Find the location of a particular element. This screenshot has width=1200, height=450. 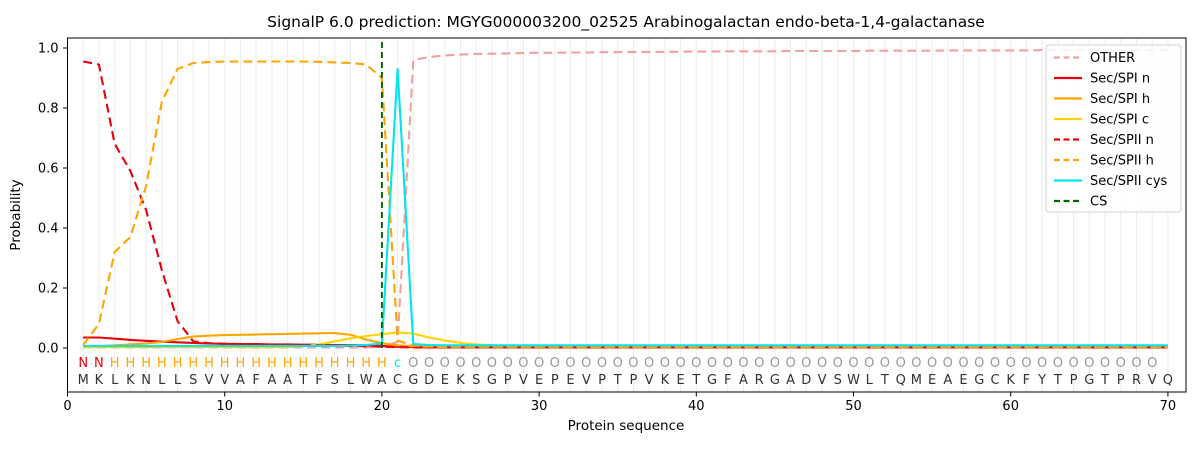

legend-label: Sec/SPI n is located at coordinates (1120, 79).